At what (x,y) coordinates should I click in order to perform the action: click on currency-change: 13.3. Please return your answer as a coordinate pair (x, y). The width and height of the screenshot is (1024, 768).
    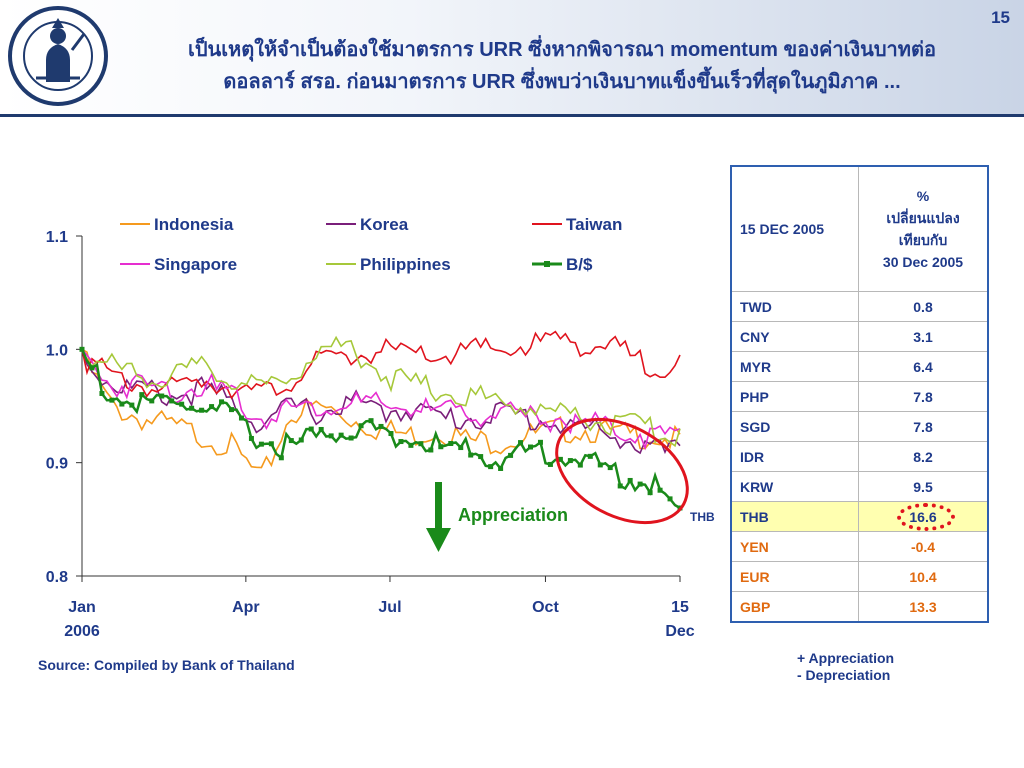
    Looking at the image, I should click on (923, 607).